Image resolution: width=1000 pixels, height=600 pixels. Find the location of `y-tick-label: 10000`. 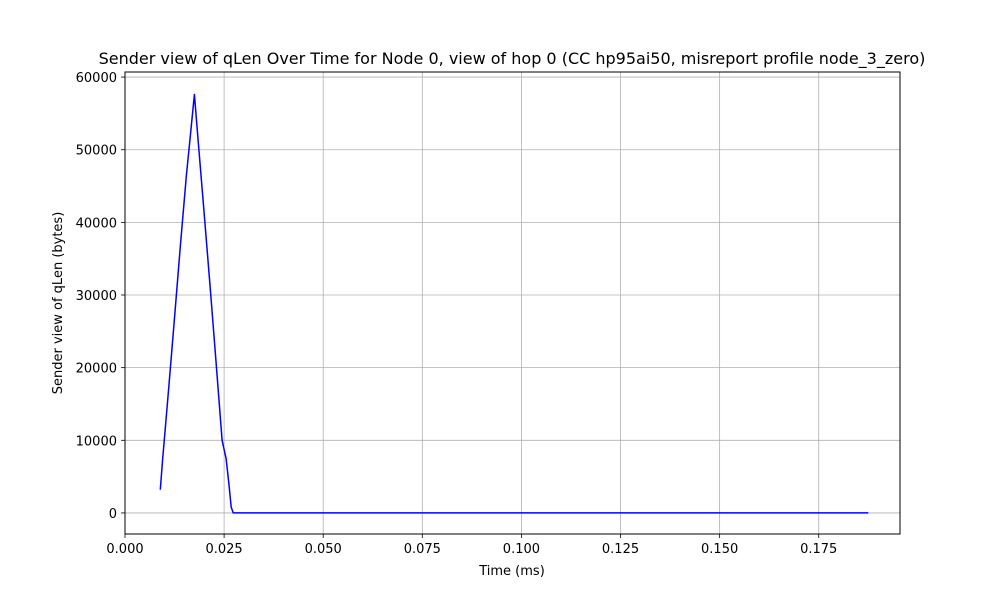

y-tick-label: 10000 is located at coordinates (96, 441).